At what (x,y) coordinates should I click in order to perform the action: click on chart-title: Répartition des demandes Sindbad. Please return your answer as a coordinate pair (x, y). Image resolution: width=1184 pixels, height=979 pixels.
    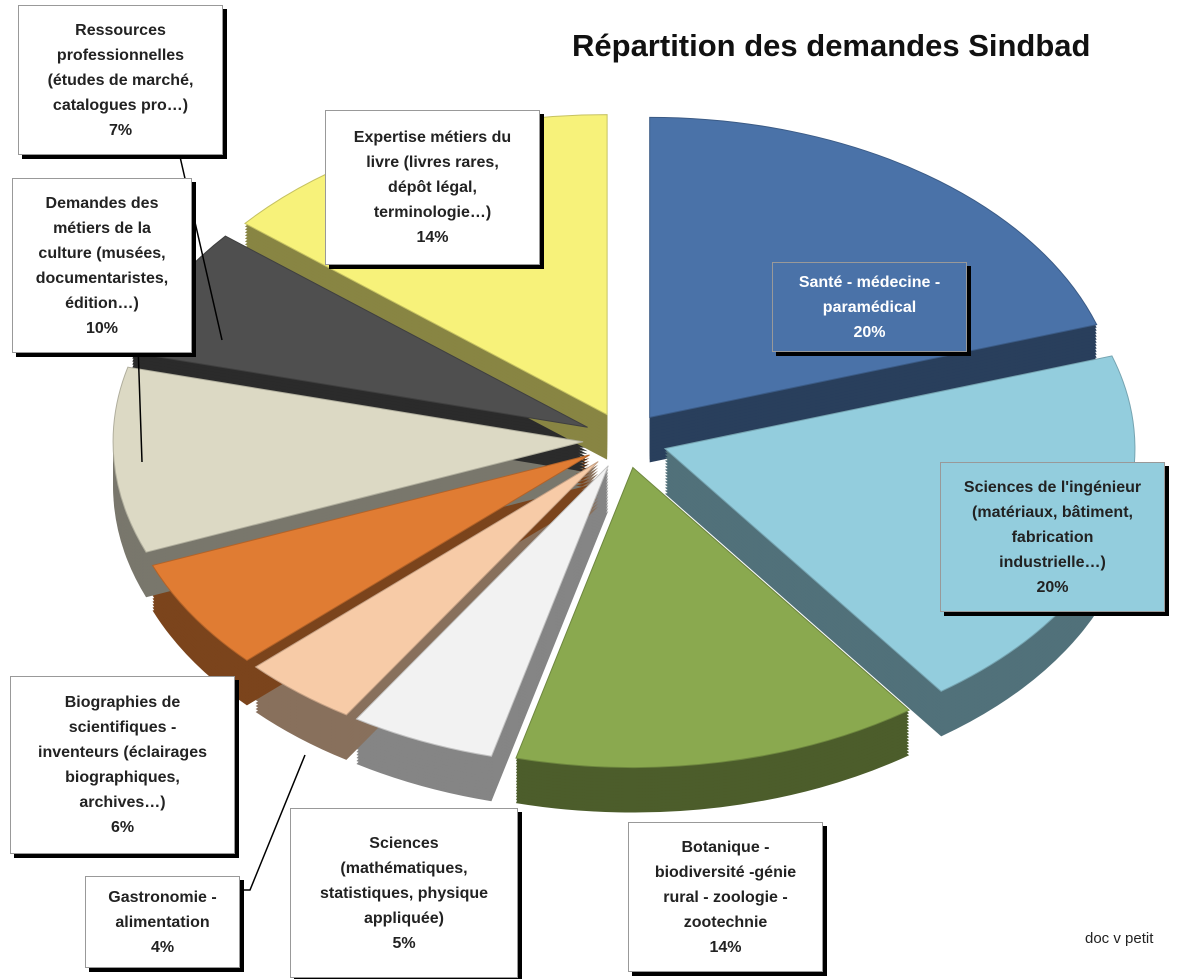
    Looking at the image, I should click on (831, 45).